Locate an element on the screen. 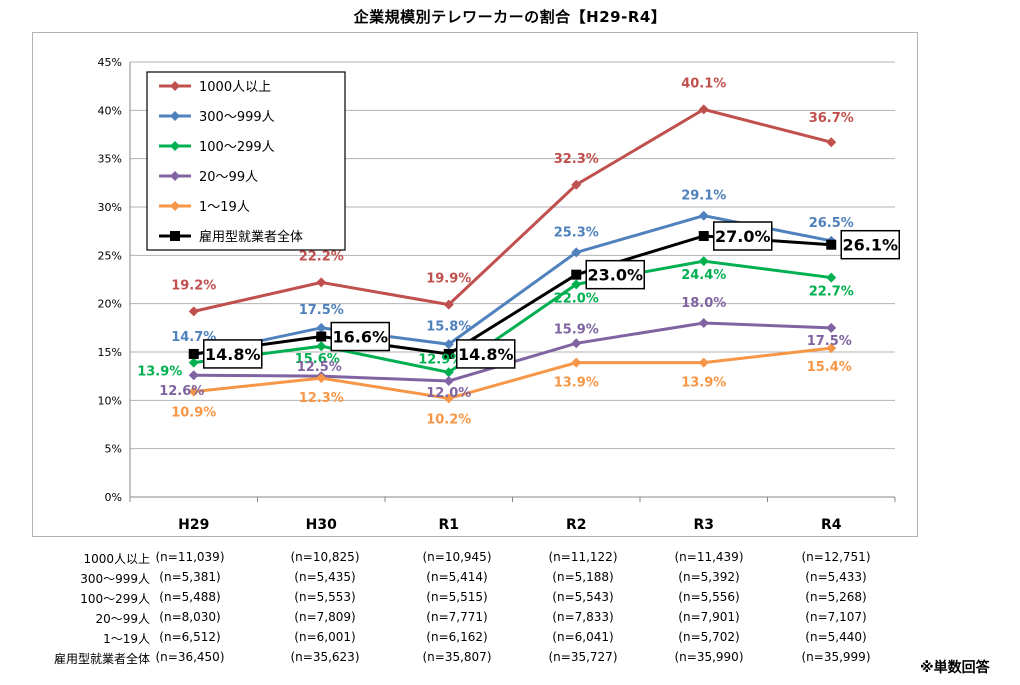 The height and width of the screenshot is (685, 1020). data-label: 12.0% is located at coordinates (448, 393).